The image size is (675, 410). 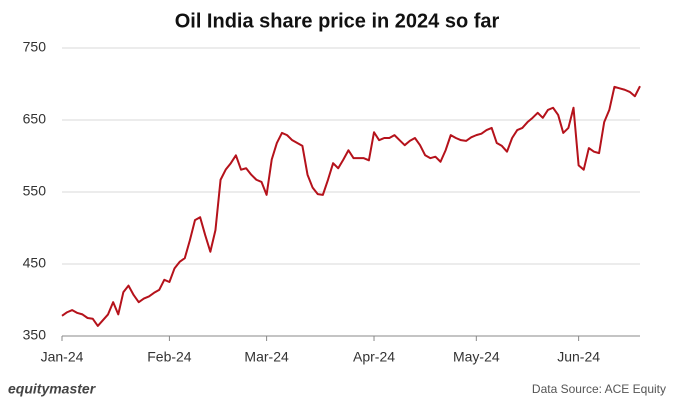 What do you see at coordinates (476, 357) in the screenshot?
I see `x-tick-label: May-24` at bounding box center [476, 357].